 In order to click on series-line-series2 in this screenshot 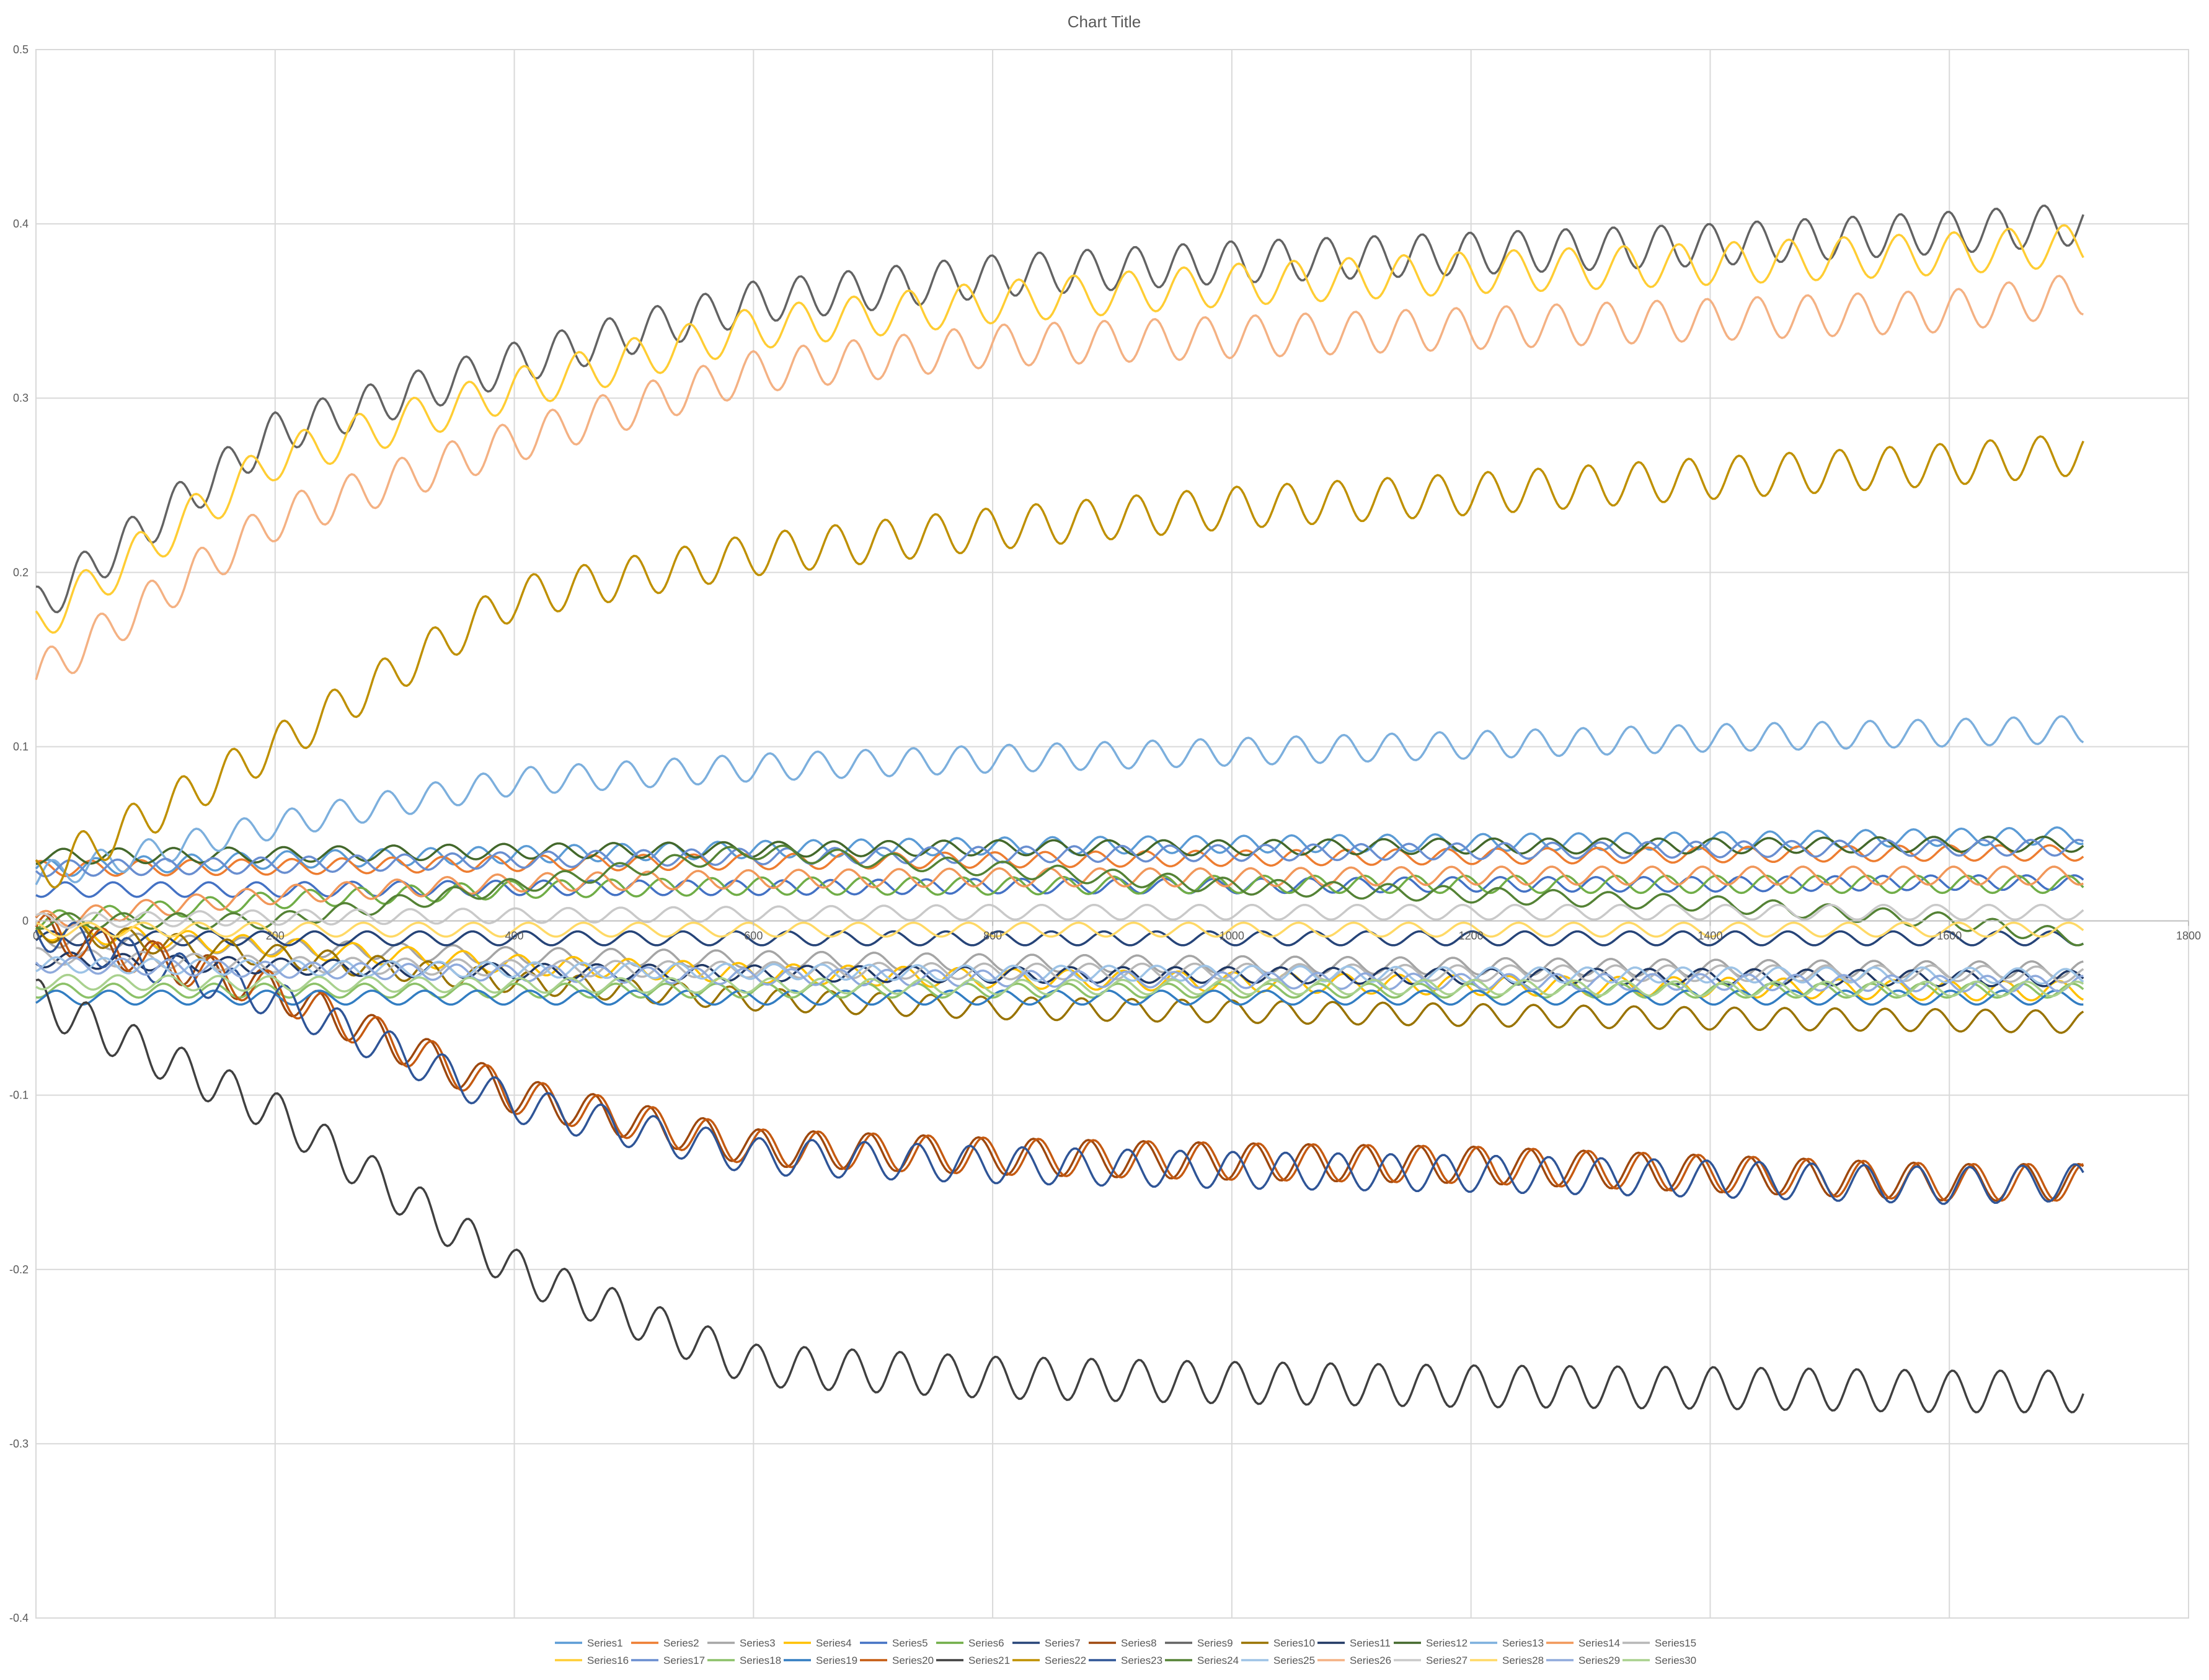, I will do `click(1059, 861)`.